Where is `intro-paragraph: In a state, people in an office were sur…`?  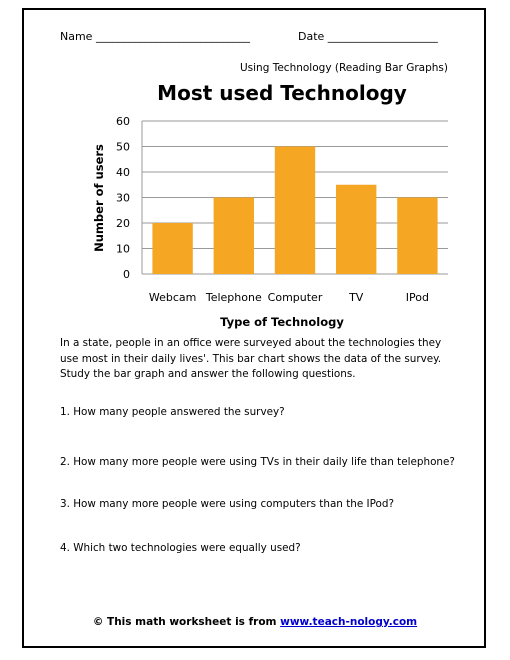 intro-paragraph: In a state, people in an office were sur… is located at coordinates (251, 358).